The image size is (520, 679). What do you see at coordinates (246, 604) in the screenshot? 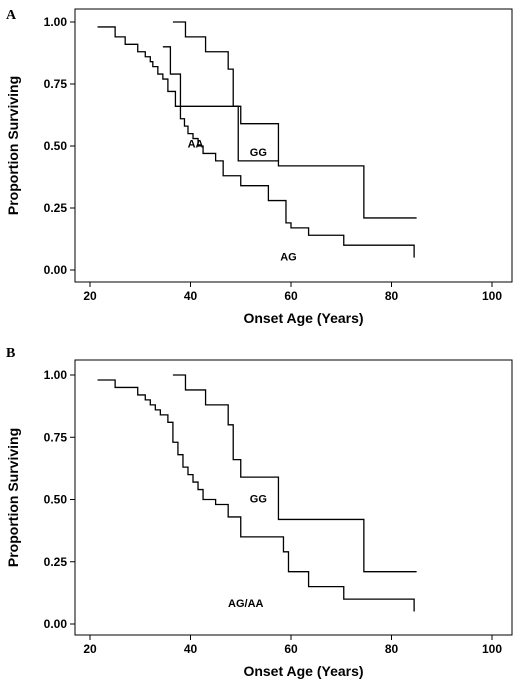
I see `curve-label-ag-aa: AG/AA` at bounding box center [246, 604].